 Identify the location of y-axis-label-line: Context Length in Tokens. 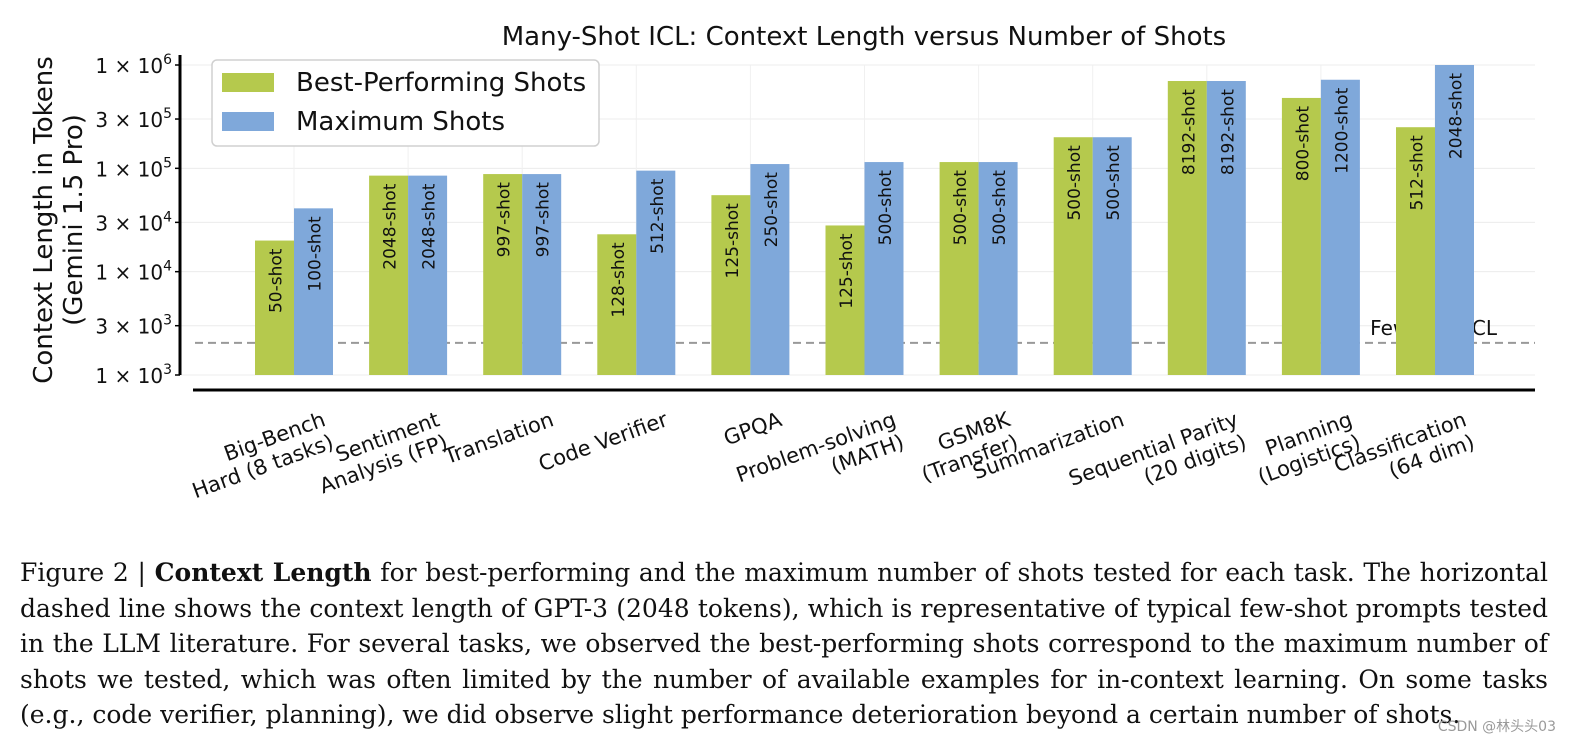
(44, 220).